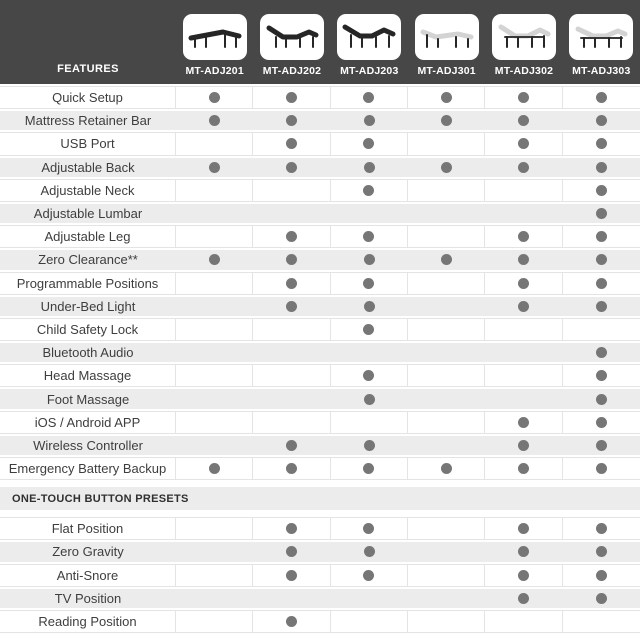 The width and height of the screenshot is (640, 640). What do you see at coordinates (214, 49) in the screenshot?
I see `model-column-mt-adj201: MT-ADJ201` at bounding box center [214, 49].